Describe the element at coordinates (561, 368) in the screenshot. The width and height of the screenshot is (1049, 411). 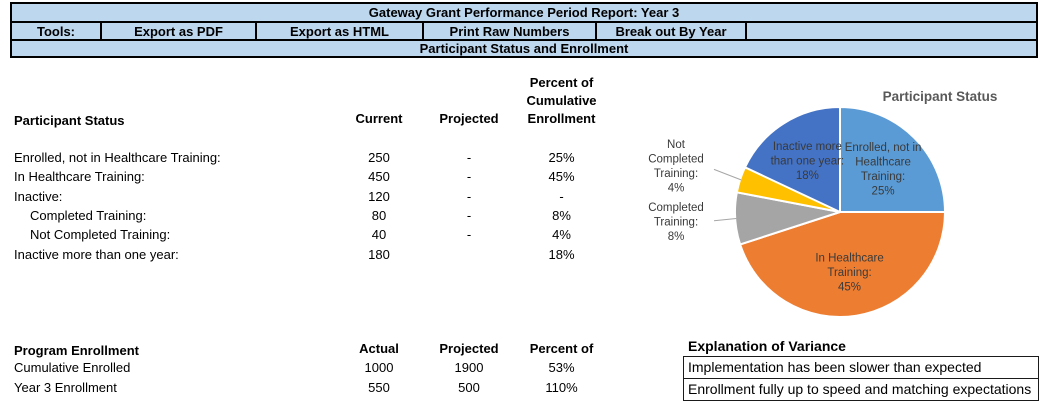
I see `percent-value: 53%` at that location.